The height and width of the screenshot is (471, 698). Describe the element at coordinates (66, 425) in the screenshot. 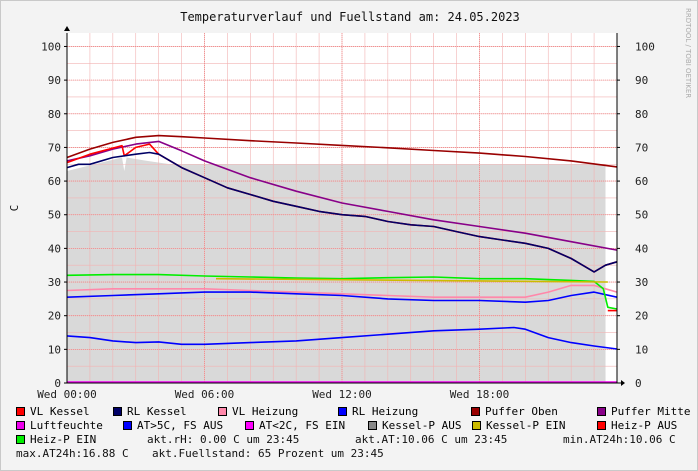

I see `legend-label: Luftfeuchte` at that location.